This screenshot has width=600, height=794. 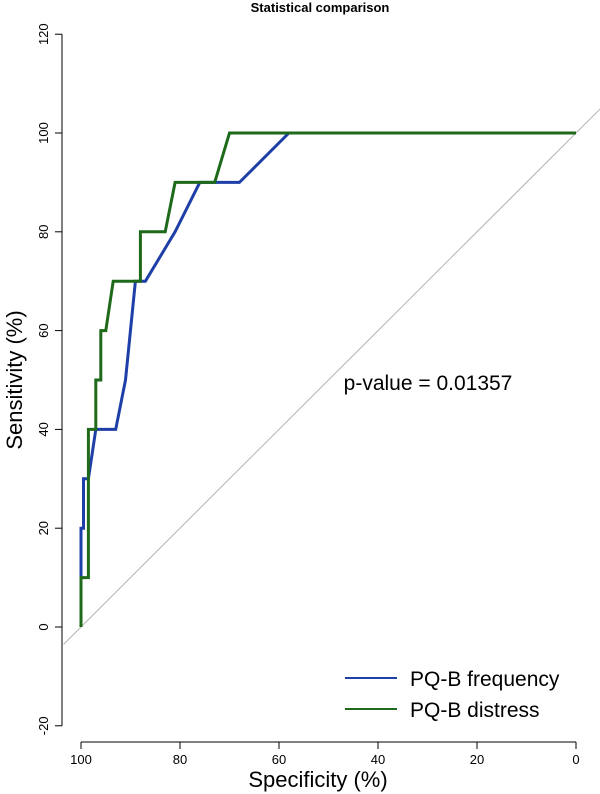 I want to click on legend: PQ-B frequency PQ-B distress, so click(x=452, y=695).